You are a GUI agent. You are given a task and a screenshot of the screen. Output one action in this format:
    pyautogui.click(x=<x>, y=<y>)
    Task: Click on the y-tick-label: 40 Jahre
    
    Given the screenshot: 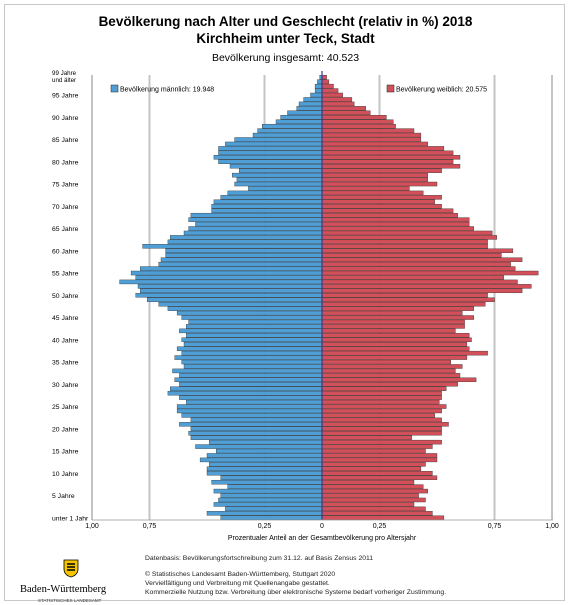 What is the action you would take?
    pyautogui.click(x=65, y=340)
    